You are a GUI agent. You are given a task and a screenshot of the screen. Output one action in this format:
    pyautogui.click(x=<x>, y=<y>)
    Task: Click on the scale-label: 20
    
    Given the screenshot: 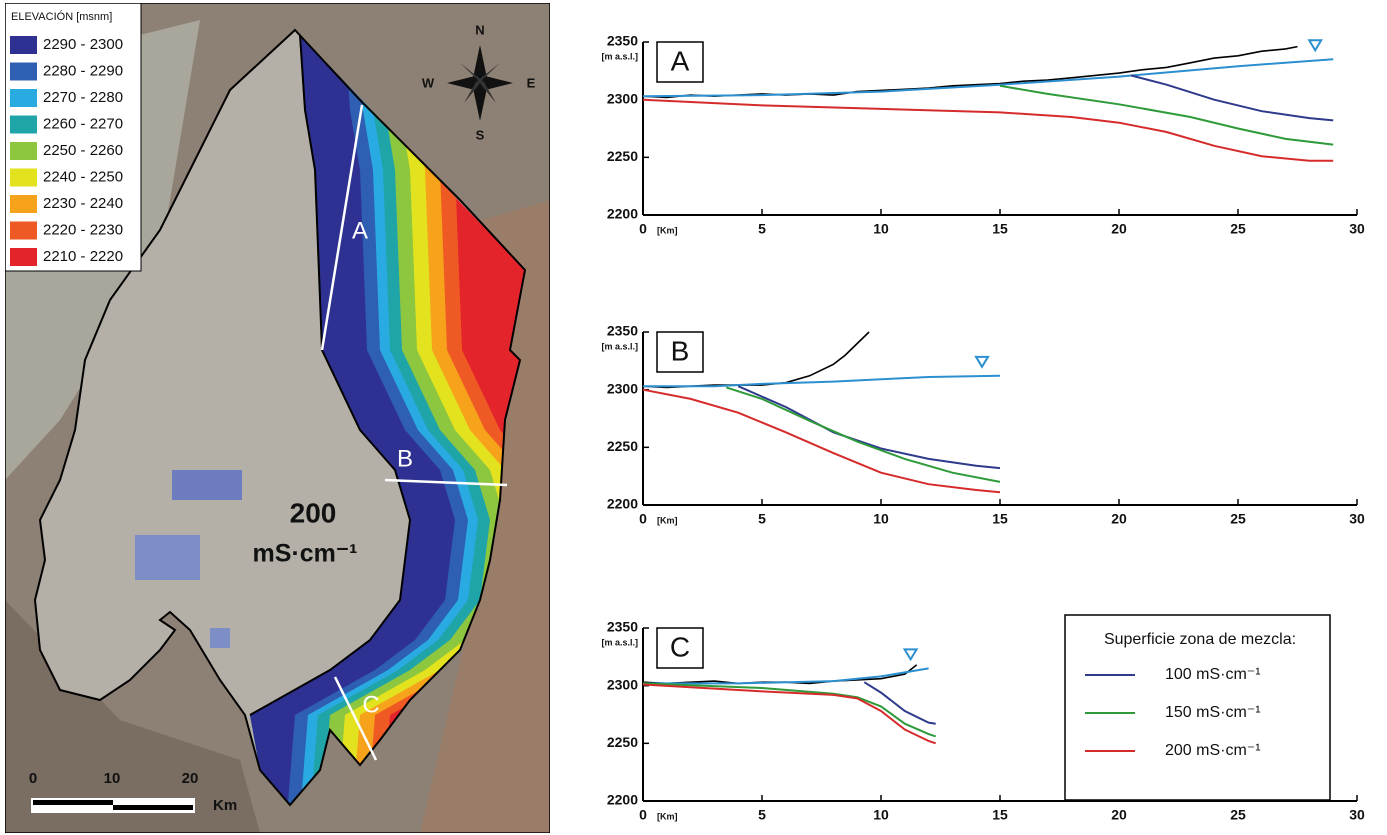 What is the action you would take?
    pyautogui.click(x=190, y=778)
    